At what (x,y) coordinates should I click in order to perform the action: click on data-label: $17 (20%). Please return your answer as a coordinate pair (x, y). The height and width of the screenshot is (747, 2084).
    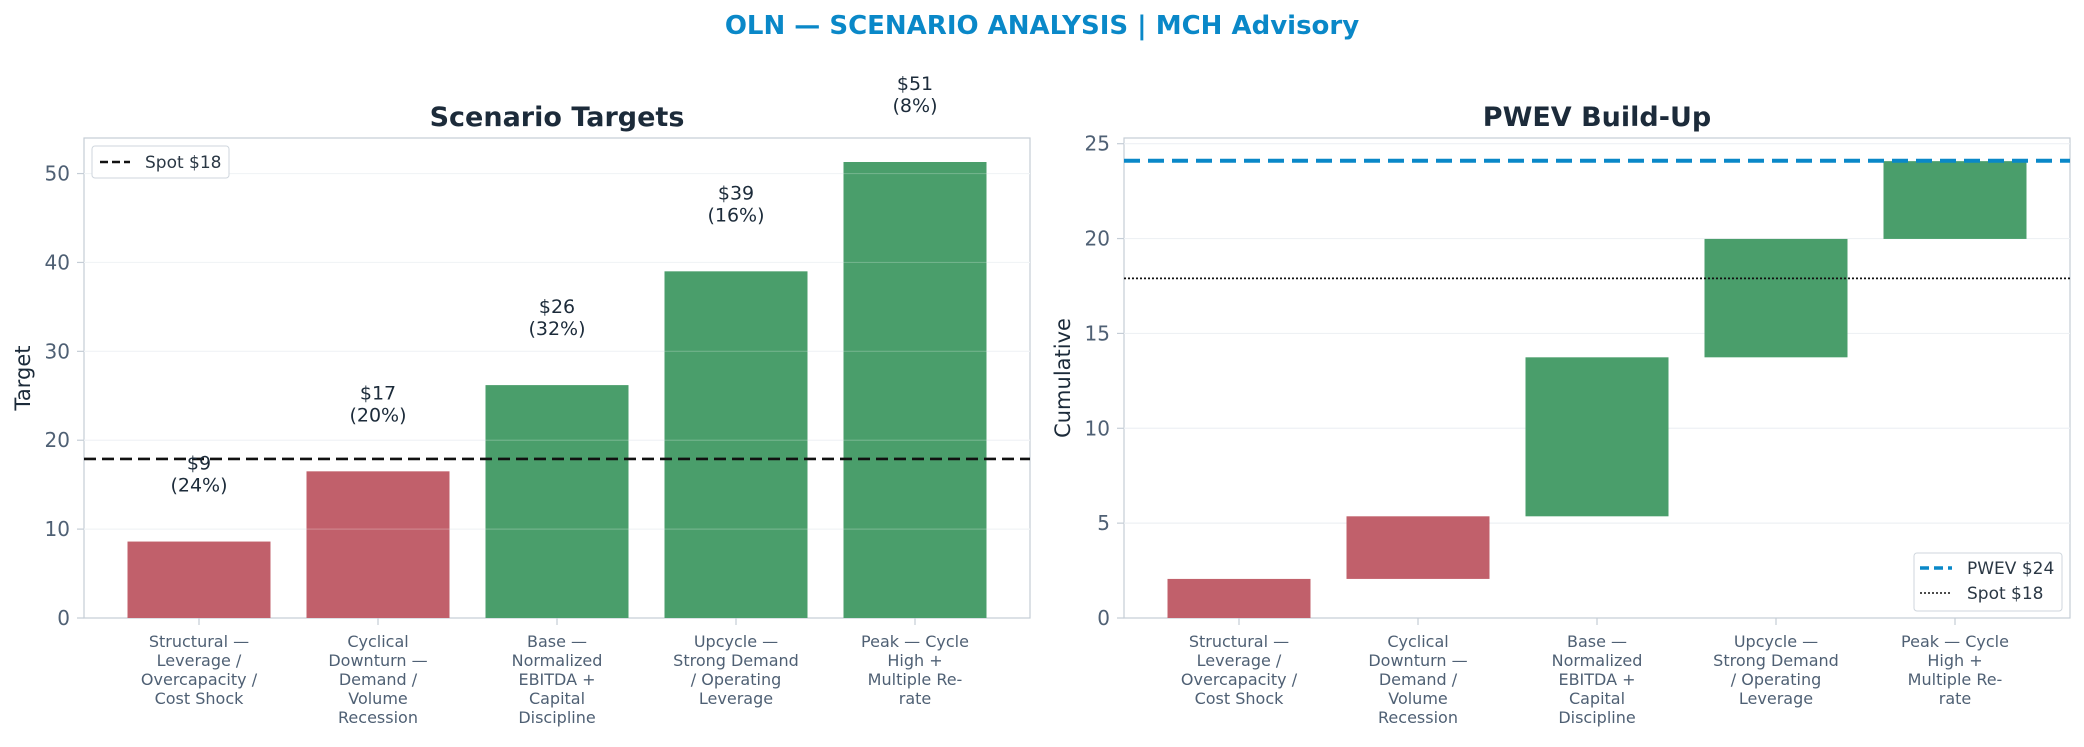
    Looking at the image, I should click on (377, 404).